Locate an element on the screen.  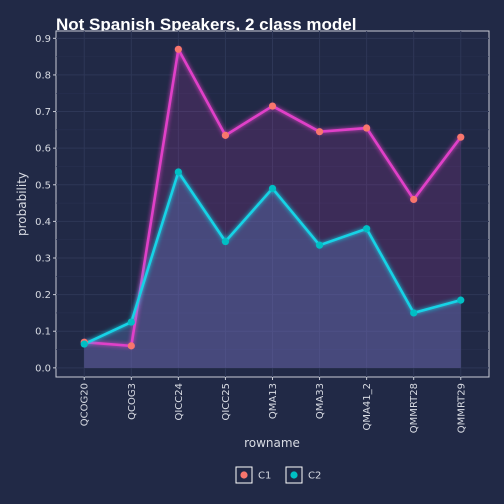
x-tick-label: QMA33 is located at coordinates (320, 401).